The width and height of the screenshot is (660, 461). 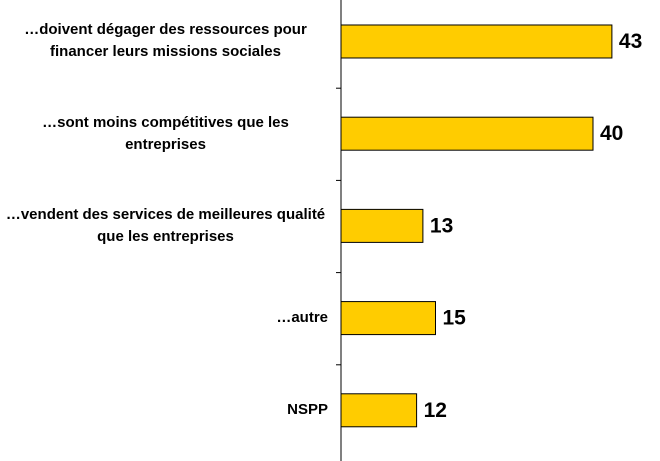 I want to click on category-label: …autre, so click(x=302, y=318).